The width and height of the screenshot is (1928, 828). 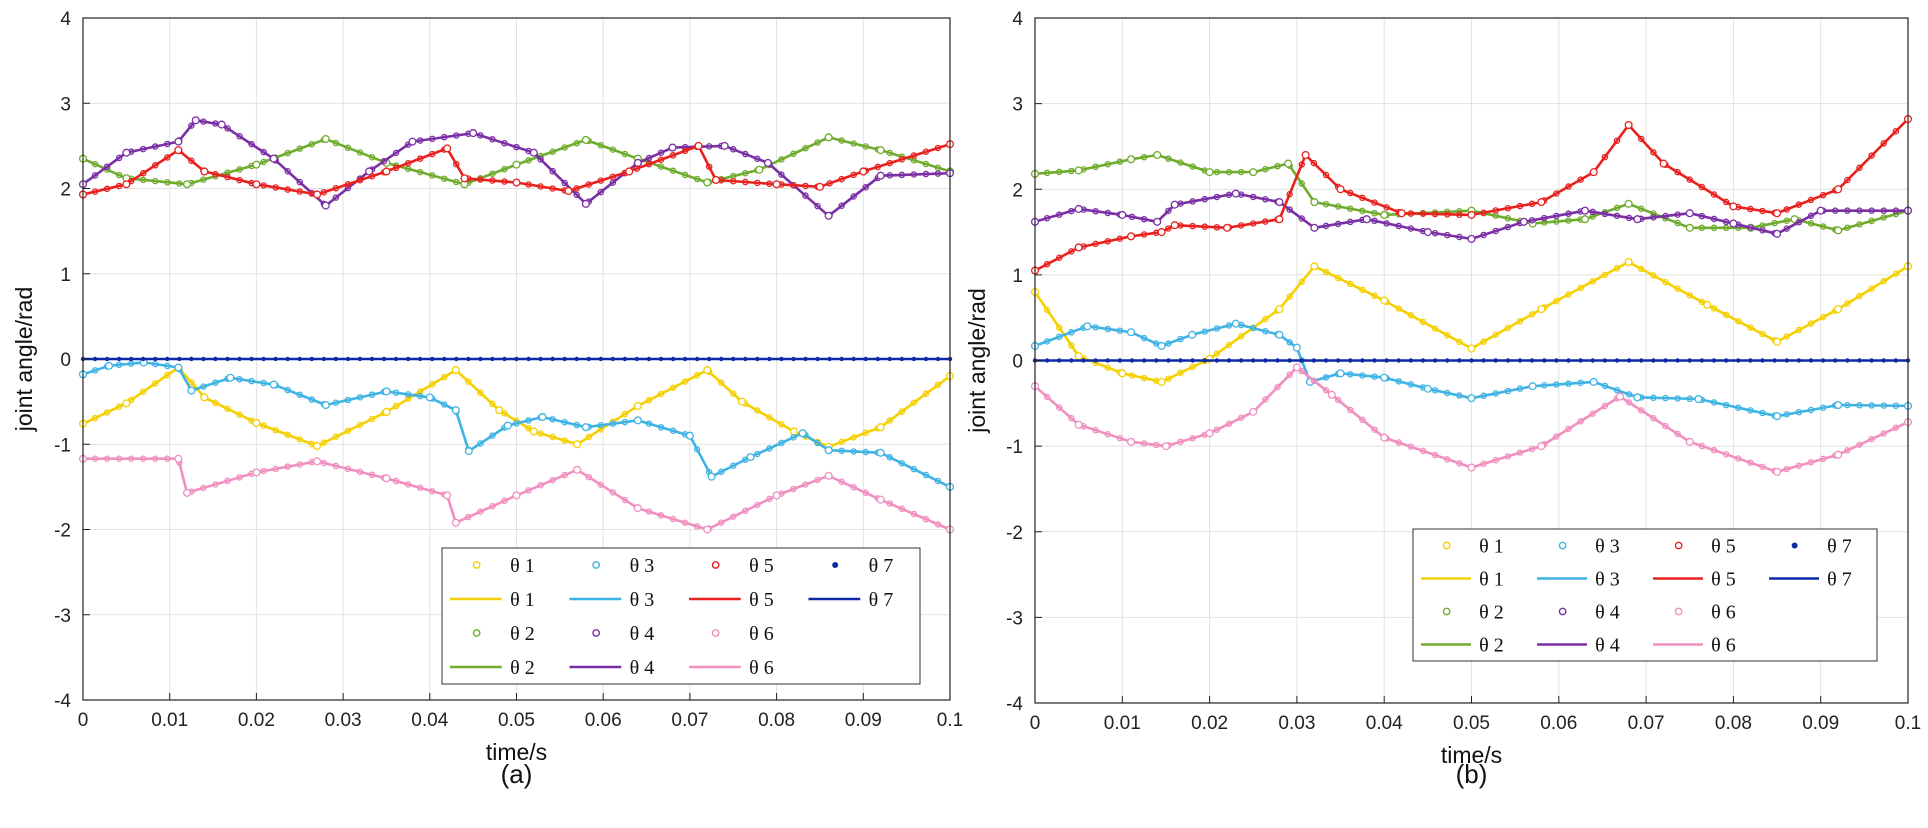 What do you see at coordinates (1723, 580) in the screenshot?
I see `legend-label: θ 5` at bounding box center [1723, 580].